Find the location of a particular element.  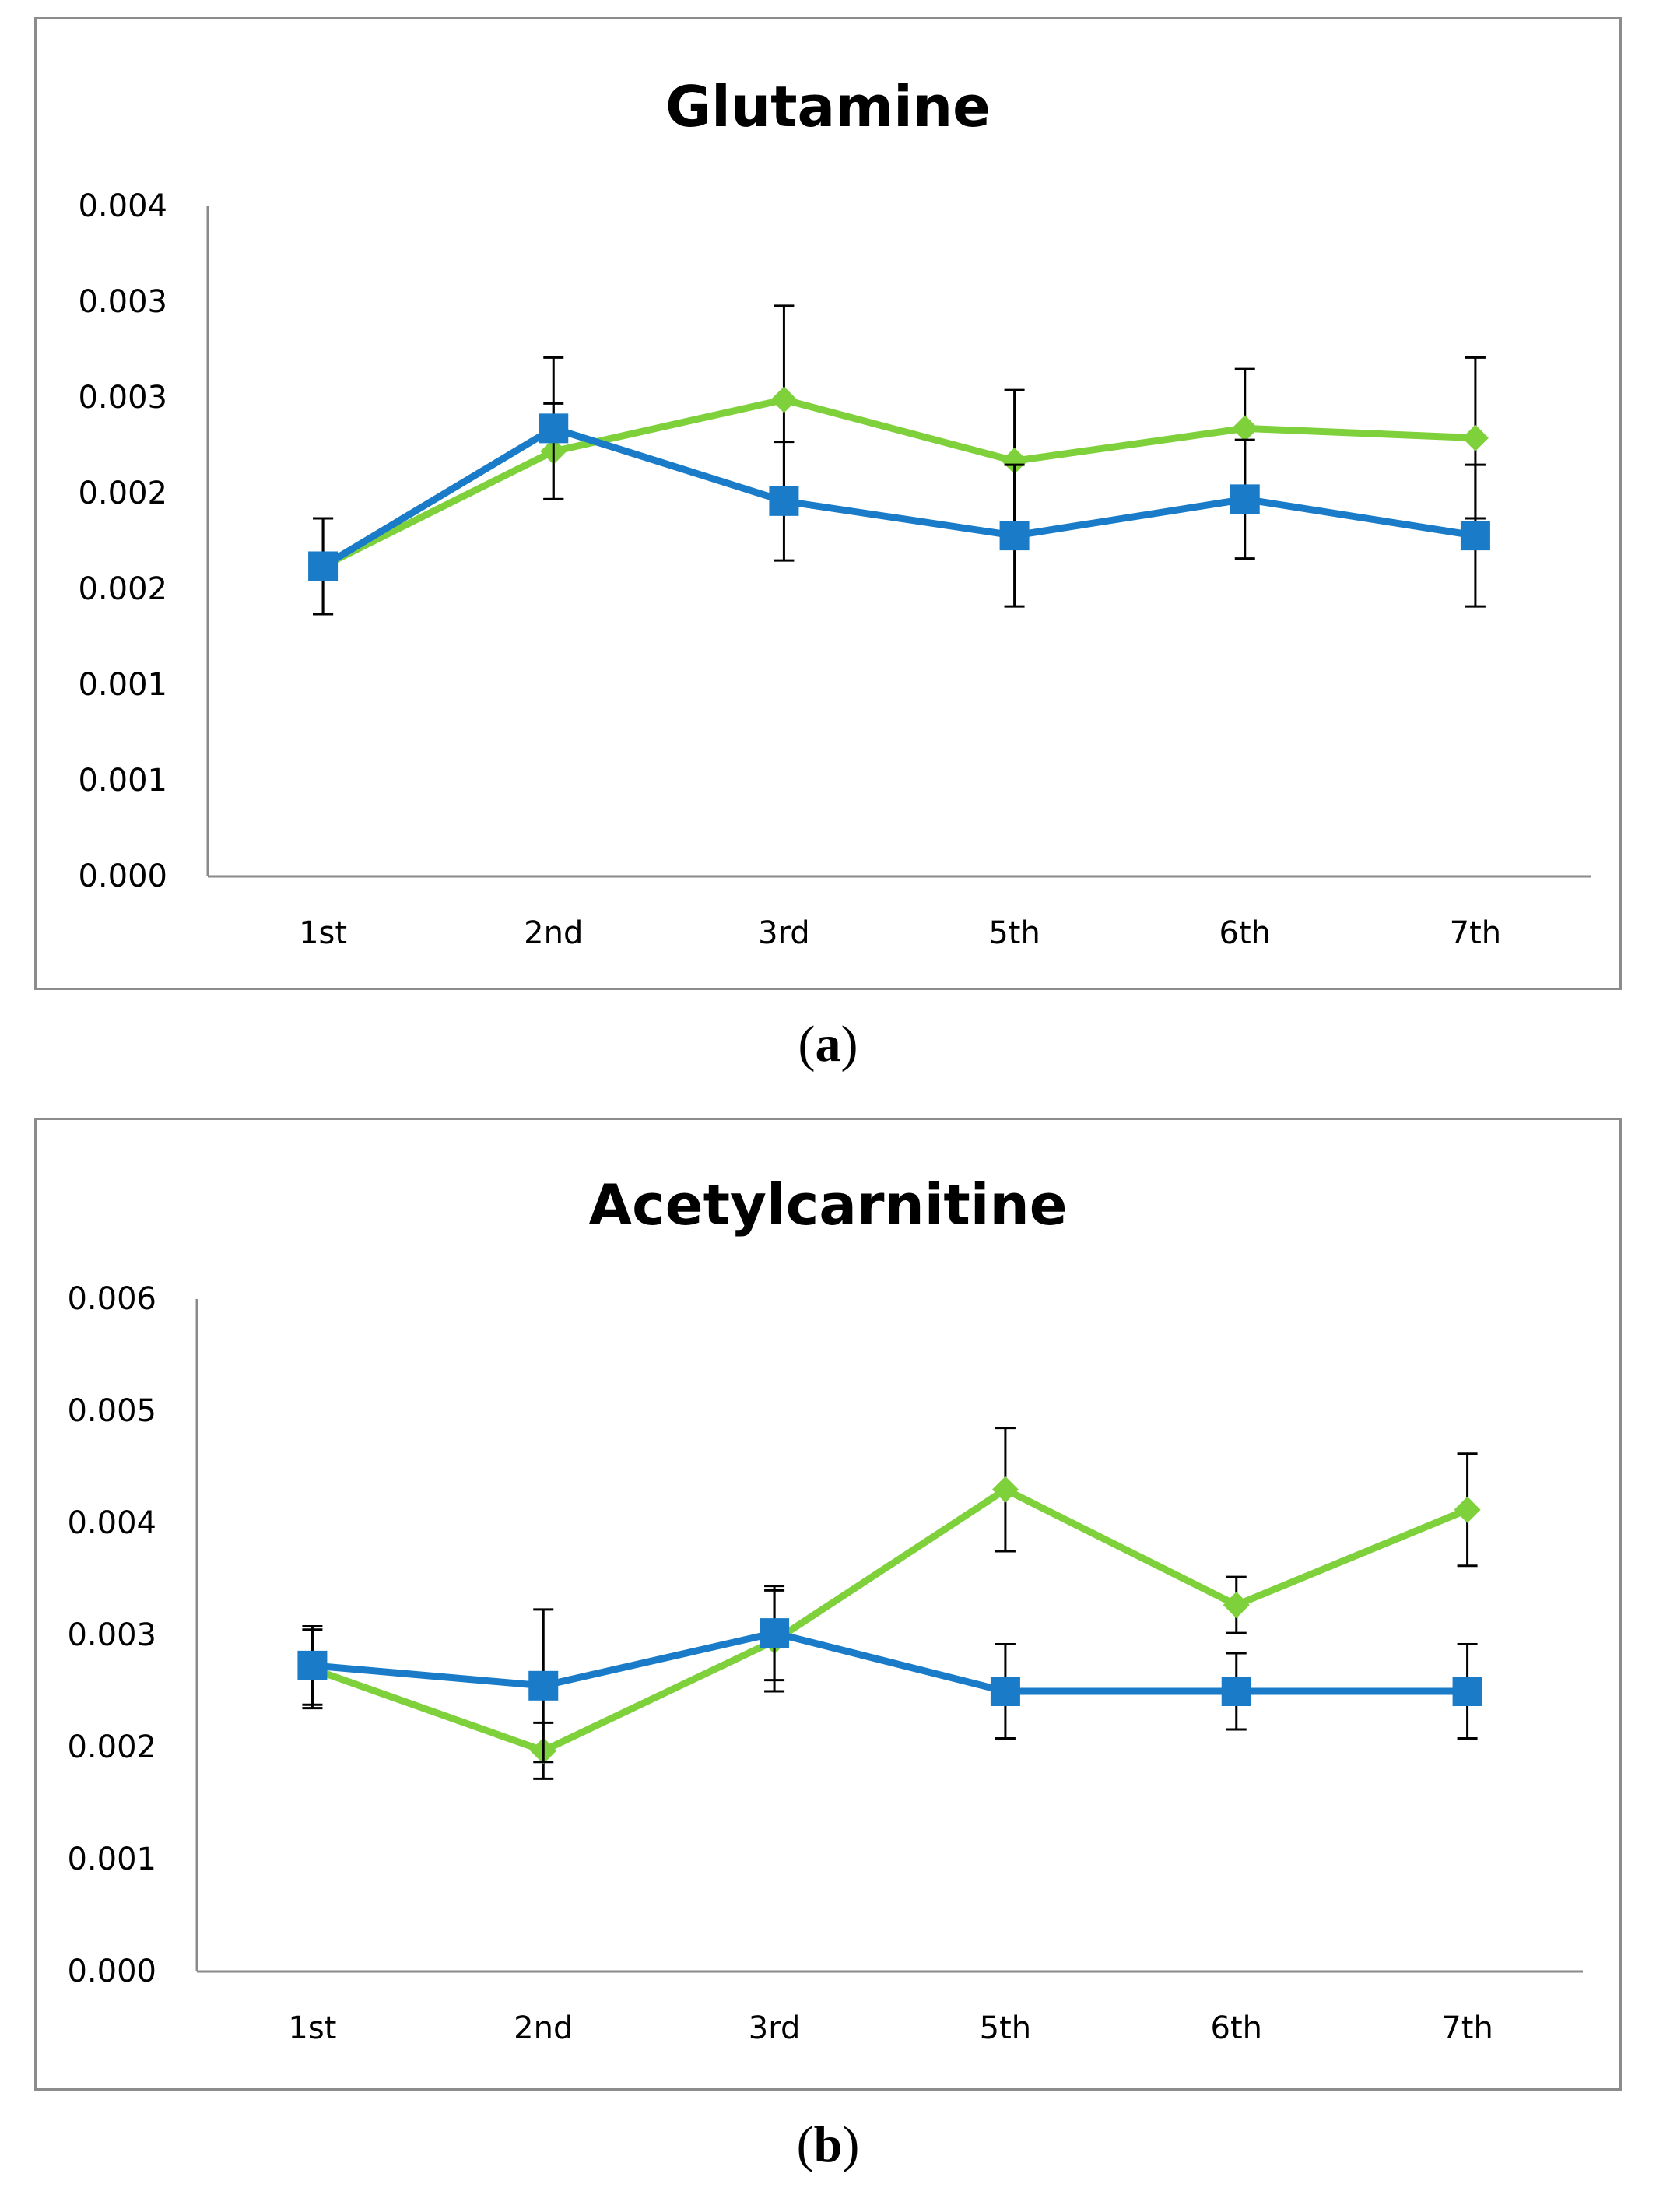

chart-title: Glutamine is located at coordinates (828, 106).